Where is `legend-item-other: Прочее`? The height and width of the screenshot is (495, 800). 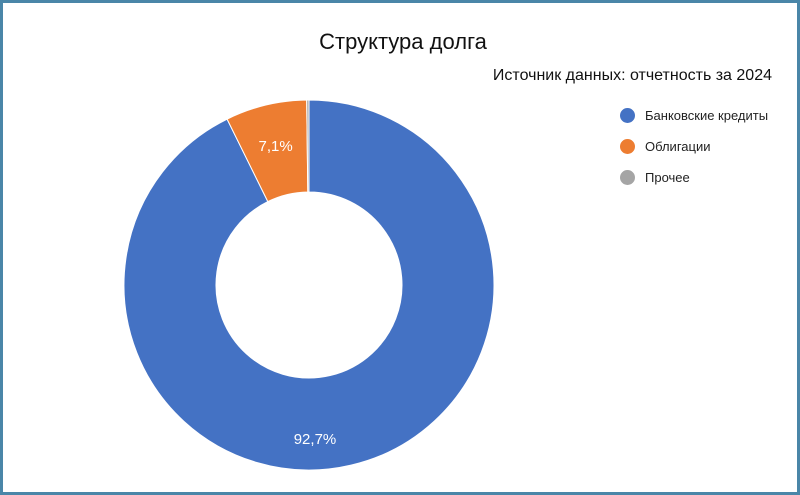
legend-item-other: Прочее is located at coordinates (694, 177).